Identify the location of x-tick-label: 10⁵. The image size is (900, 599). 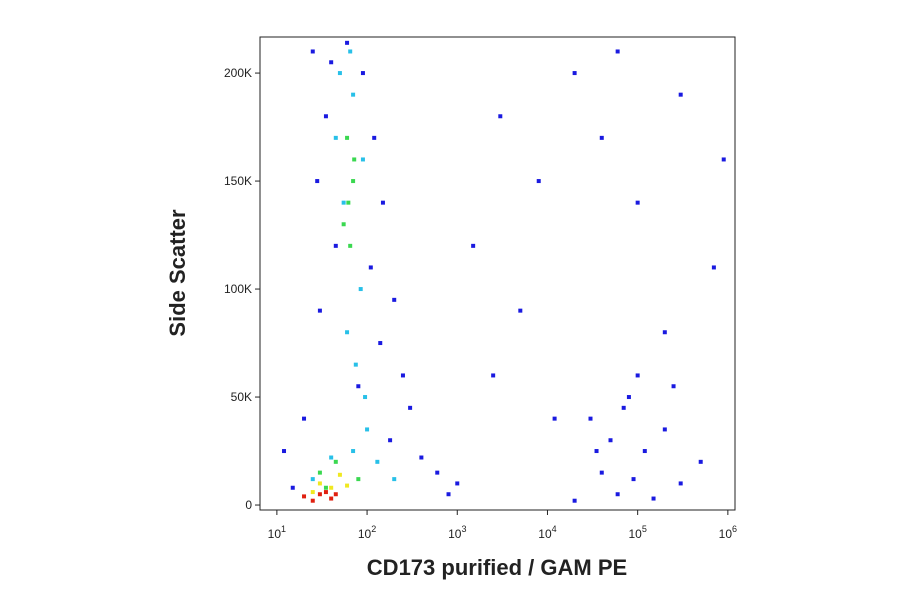
(637, 532).